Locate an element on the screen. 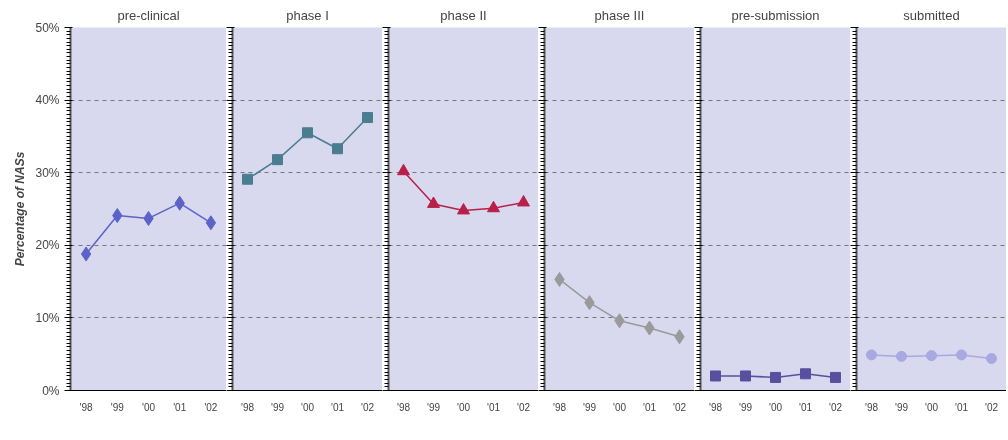 The width and height of the screenshot is (1008, 440). chart-title: submitted is located at coordinates (931, 15).